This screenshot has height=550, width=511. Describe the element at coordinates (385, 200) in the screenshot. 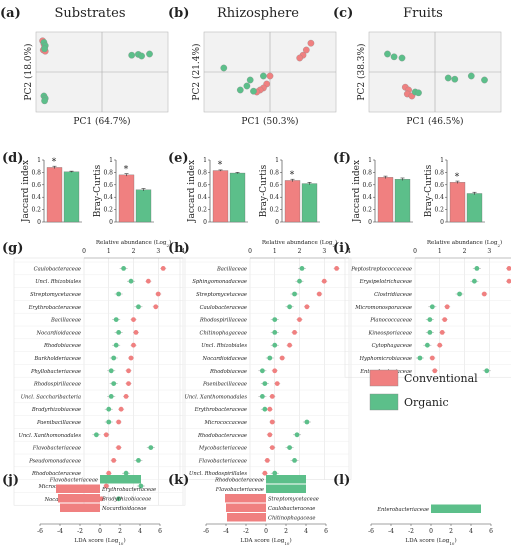

I see `bar-f-0-conventional` at that location.